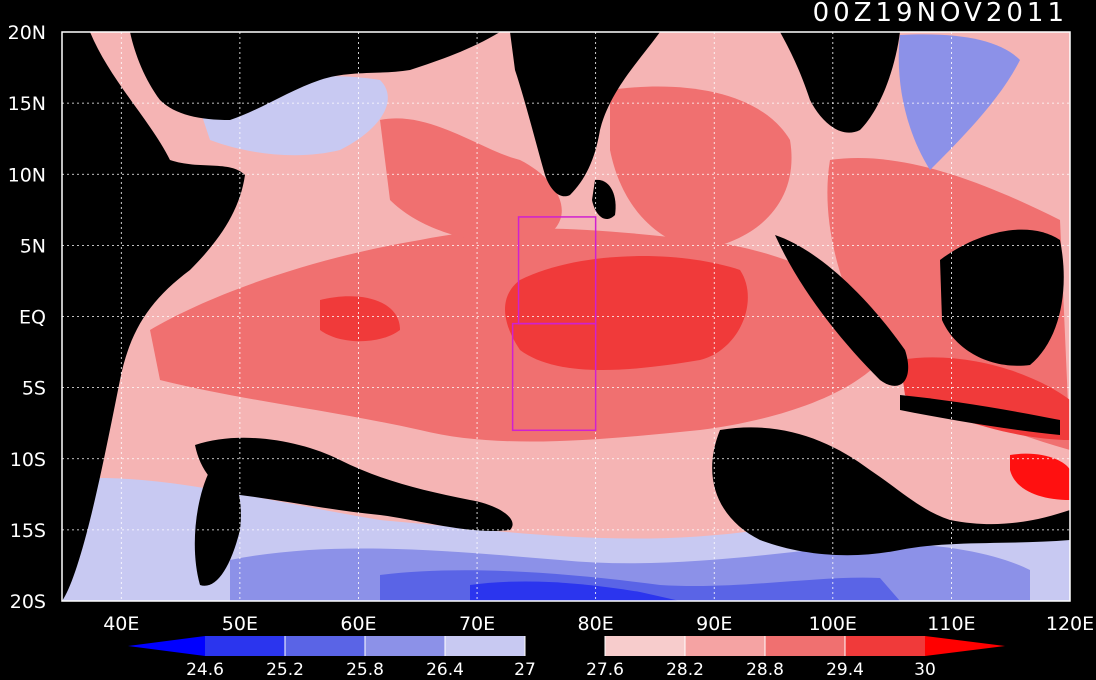 Image resolution: width=1096 pixels, height=680 pixels. Describe the element at coordinates (840, 82) in the screenshot. I see `land-indochina` at that location.